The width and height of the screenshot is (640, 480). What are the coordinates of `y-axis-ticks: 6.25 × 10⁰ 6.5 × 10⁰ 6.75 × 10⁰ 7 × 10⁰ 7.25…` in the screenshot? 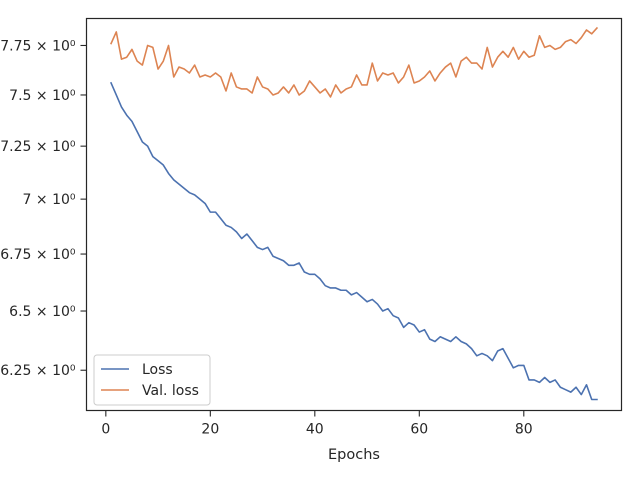 It's located at (43, 208).